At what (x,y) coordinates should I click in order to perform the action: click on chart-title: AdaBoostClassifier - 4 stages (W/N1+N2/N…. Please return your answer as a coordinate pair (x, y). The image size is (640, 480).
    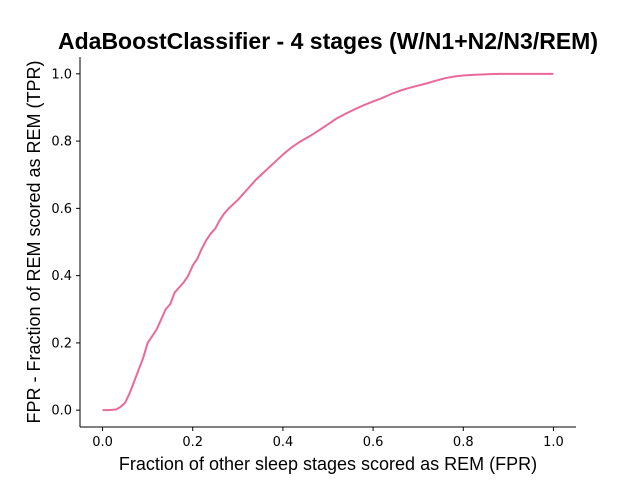
    Looking at the image, I should click on (328, 41).